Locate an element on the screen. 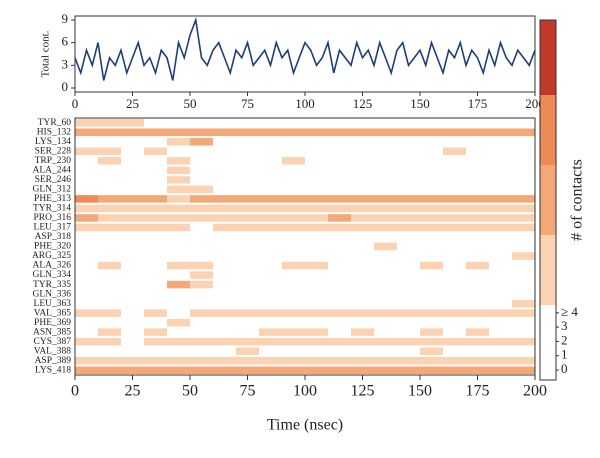  x-tick-label: 25 is located at coordinates (132, 103).